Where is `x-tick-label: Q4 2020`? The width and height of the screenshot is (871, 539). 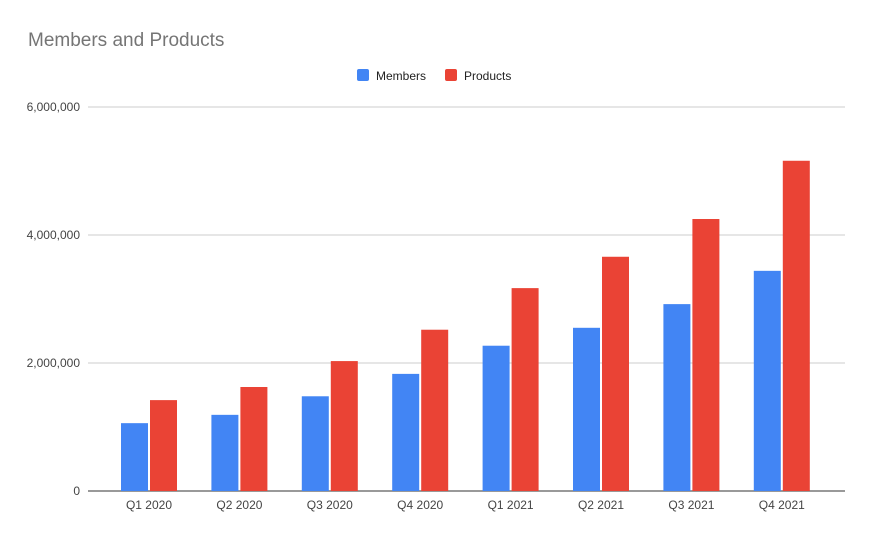 x-tick-label: Q4 2020 is located at coordinates (420, 505).